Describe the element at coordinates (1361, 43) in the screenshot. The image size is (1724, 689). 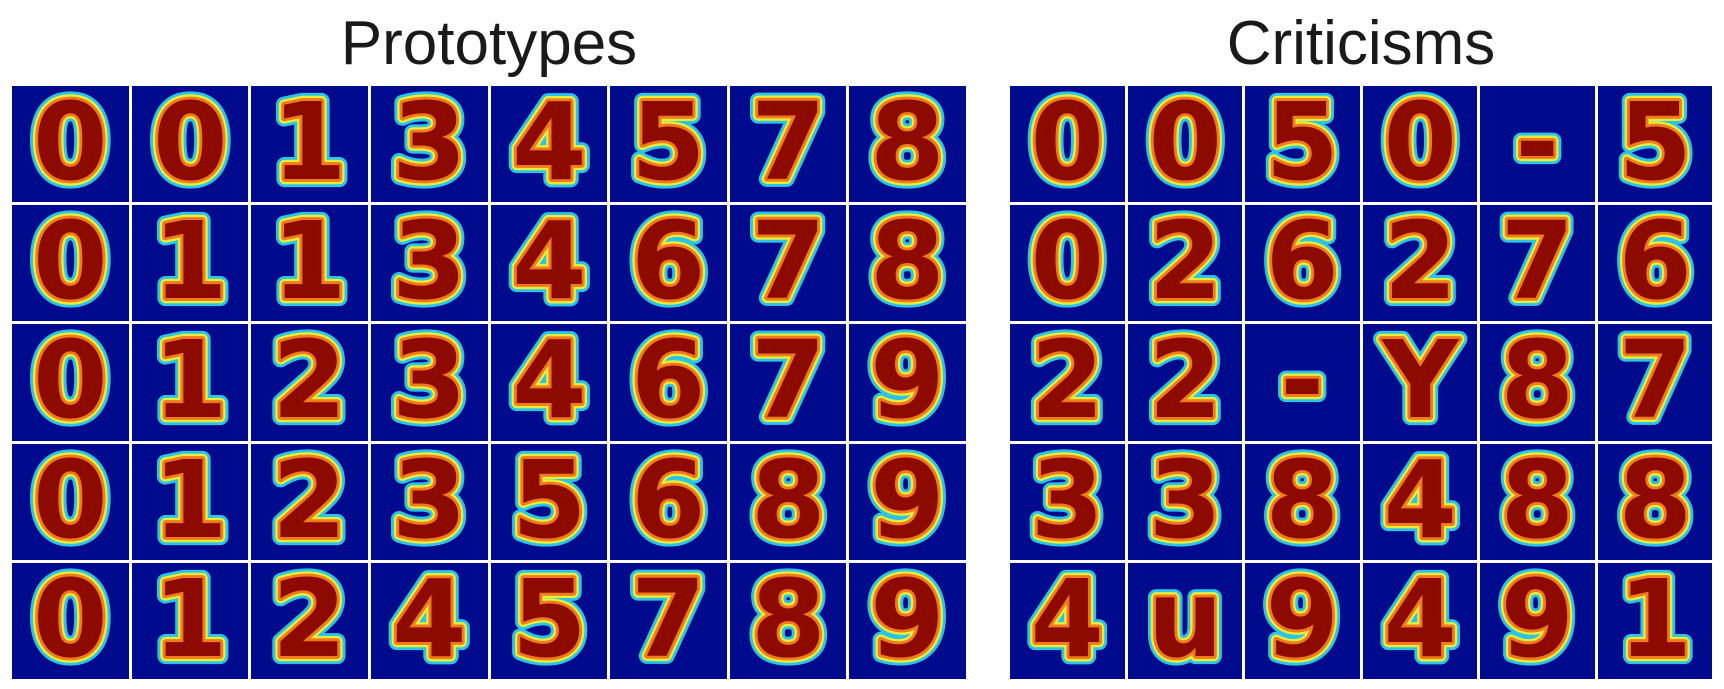
I see `criticisms-title: Criticisms` at that location.